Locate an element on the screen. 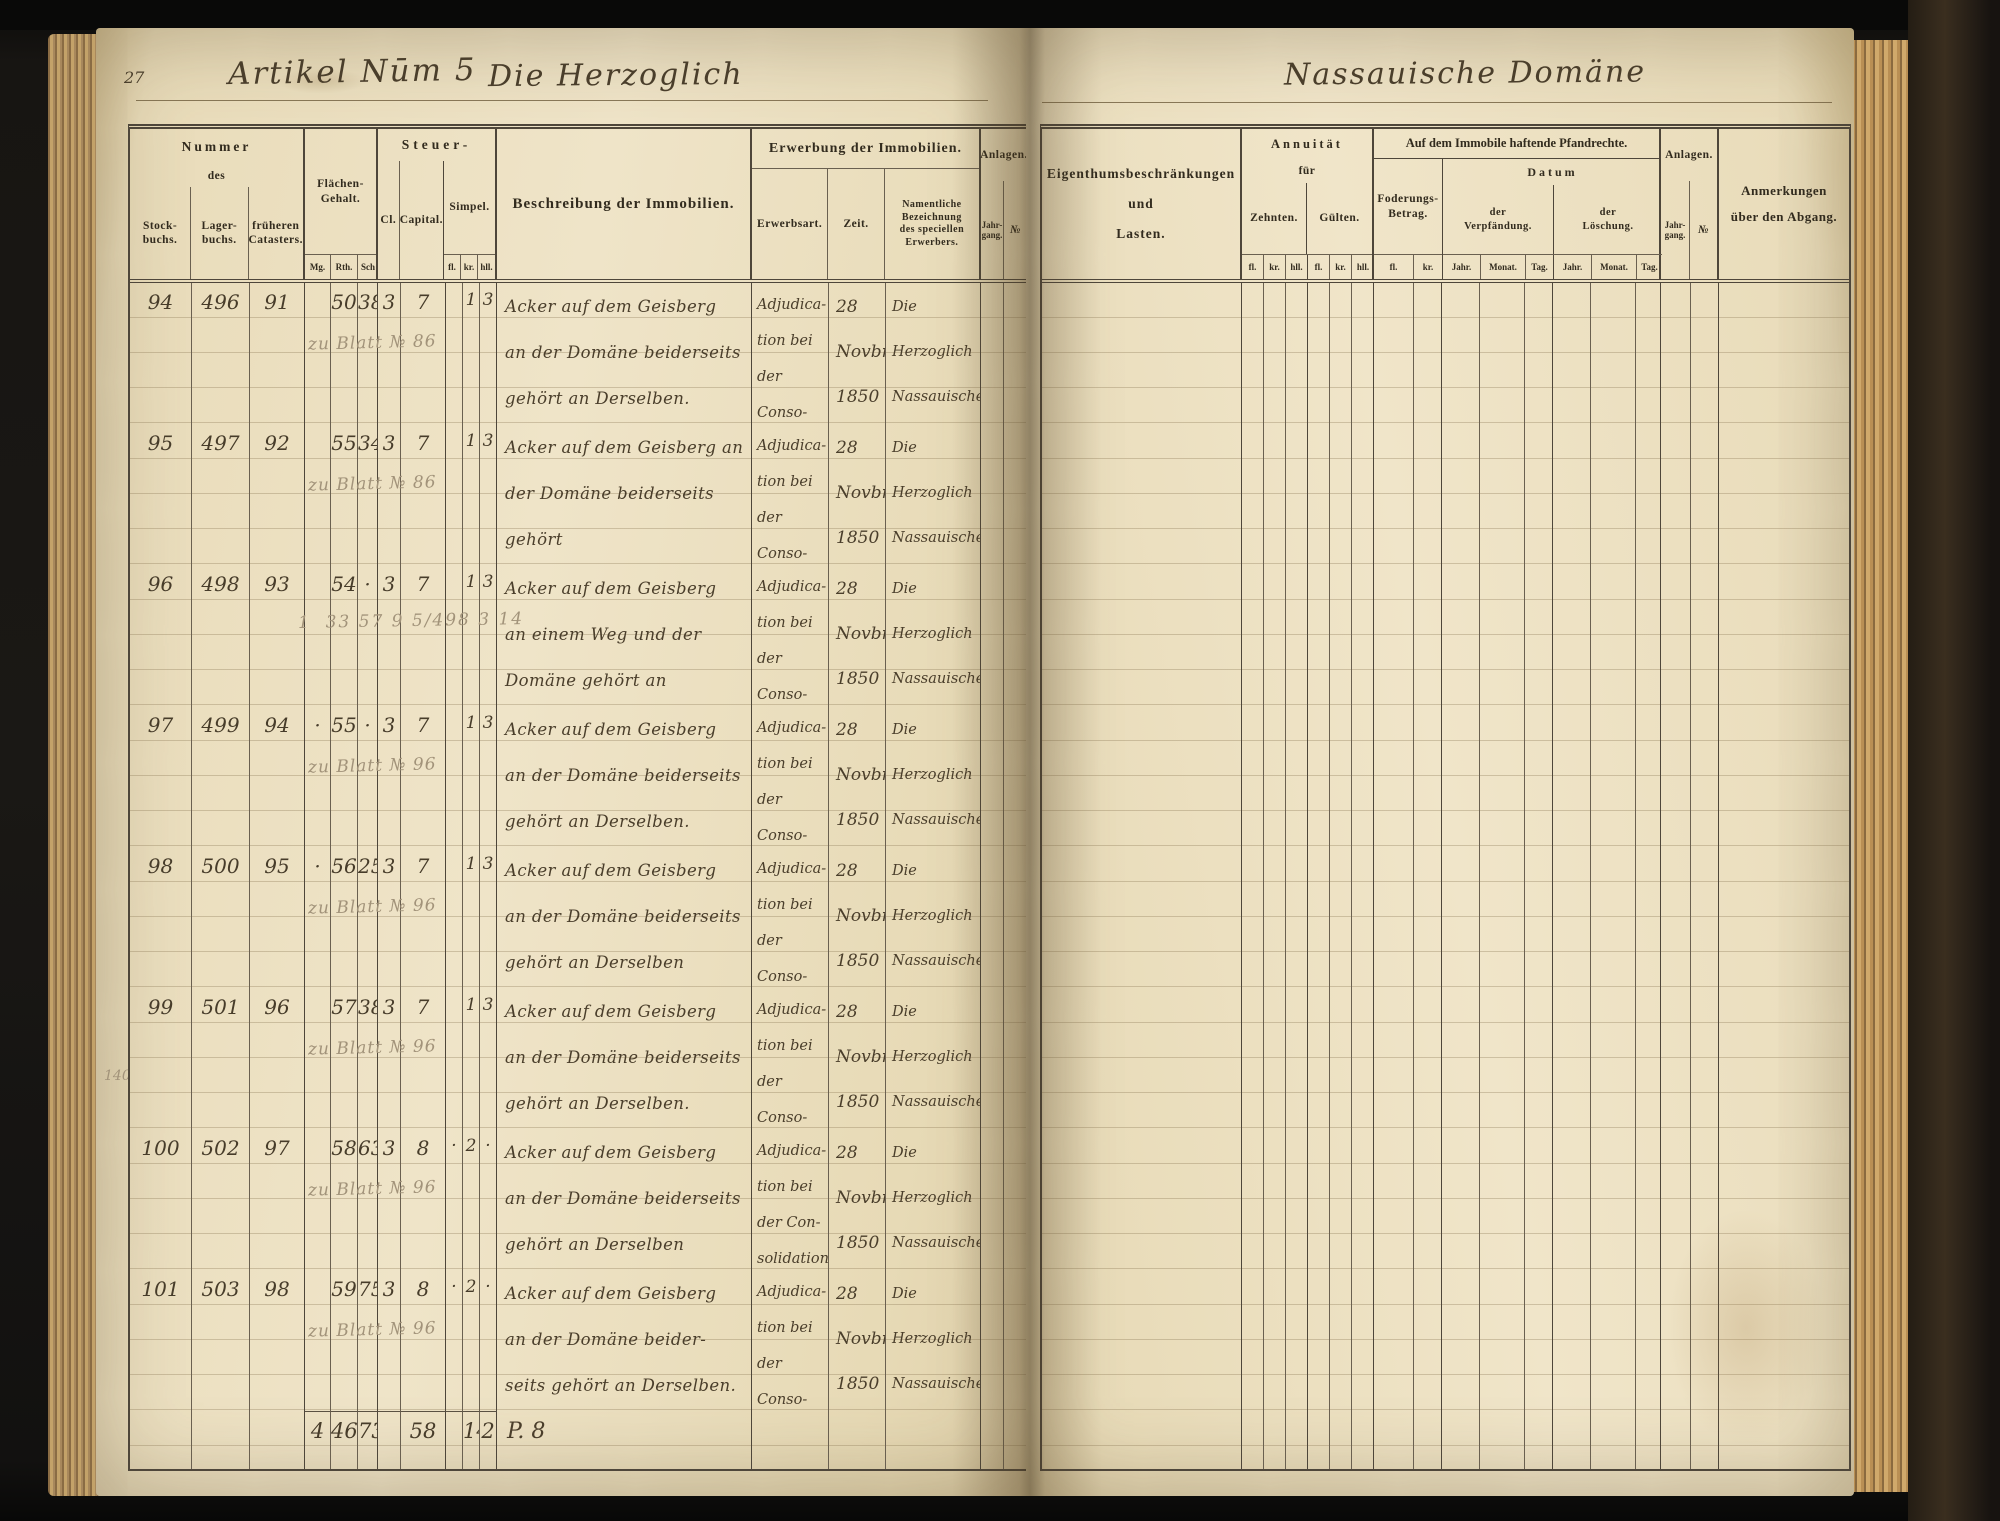 This screenshot has height=1521, width=2000. title-underline-right is located at coordinates (1437, 102).